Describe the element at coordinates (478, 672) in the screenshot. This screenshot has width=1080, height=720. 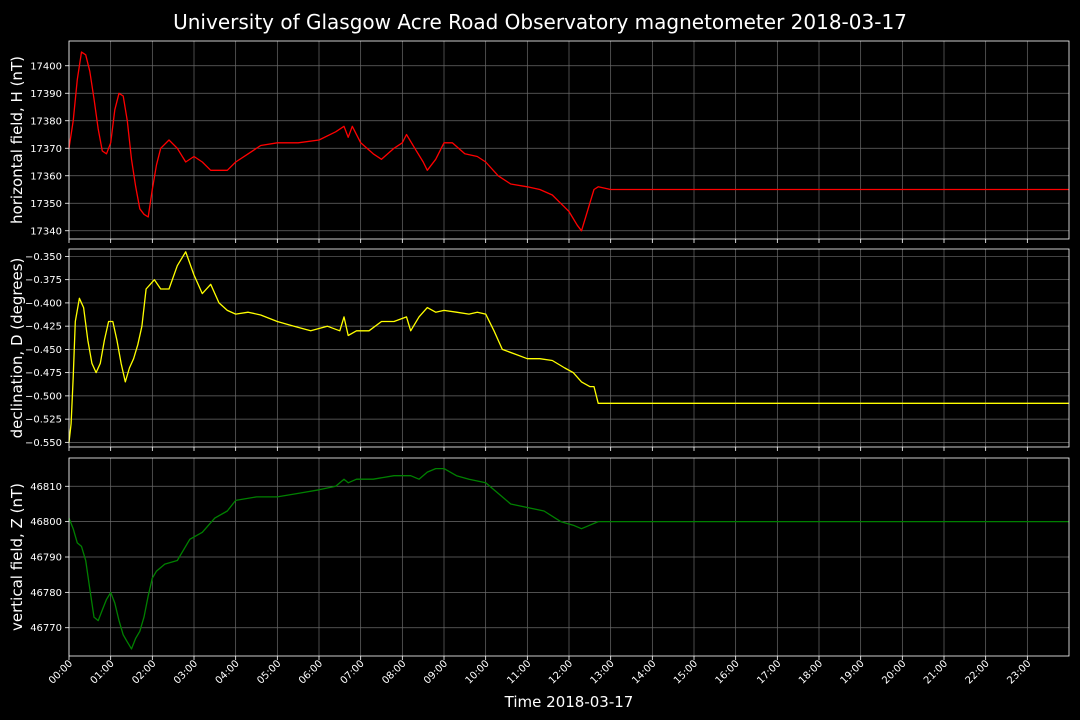
I see `x-tick-label: 10:00` at that location.